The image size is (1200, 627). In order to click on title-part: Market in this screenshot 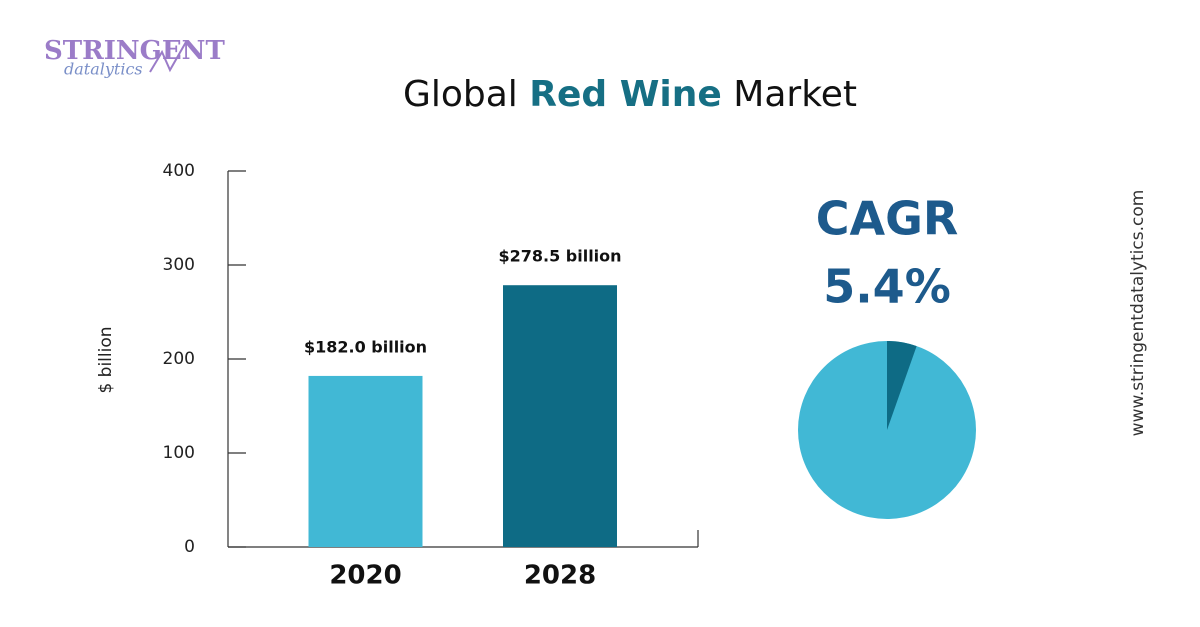, I will do `click(795, 94)`.